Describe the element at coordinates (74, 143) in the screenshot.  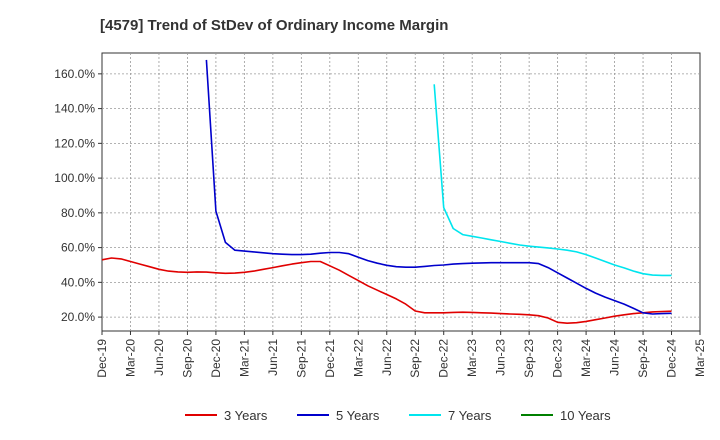
I see `y-tick-label: 120.0%` at that location.